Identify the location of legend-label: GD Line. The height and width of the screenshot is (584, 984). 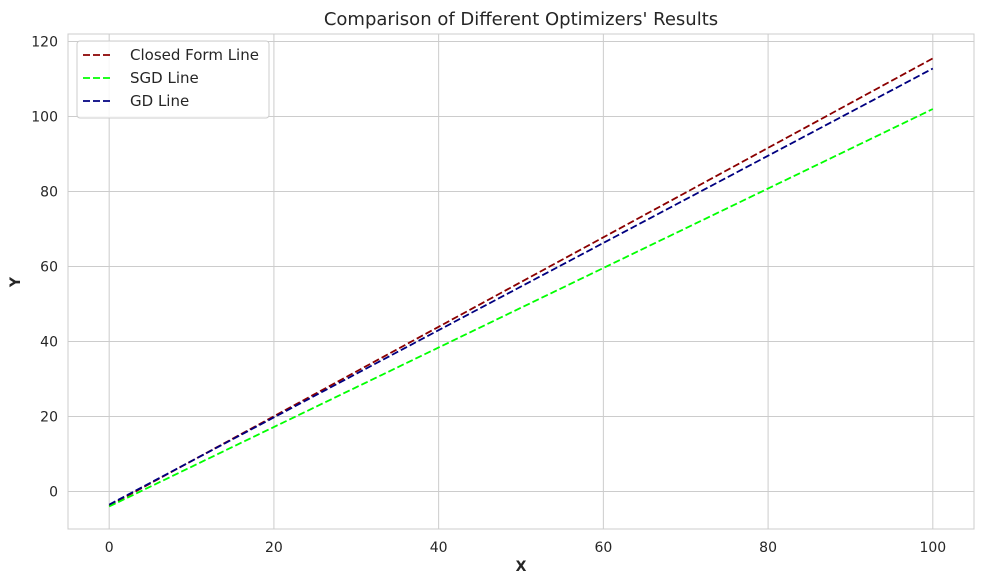
(159, 101).